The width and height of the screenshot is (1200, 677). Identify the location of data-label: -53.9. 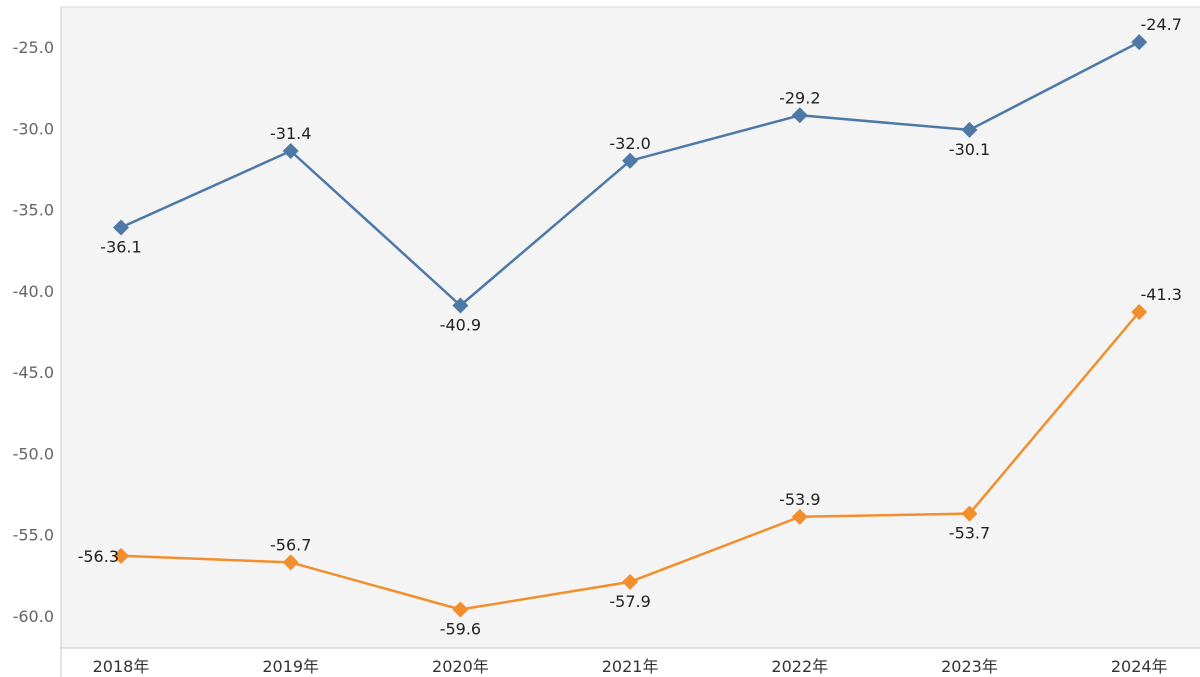
(799, 499).